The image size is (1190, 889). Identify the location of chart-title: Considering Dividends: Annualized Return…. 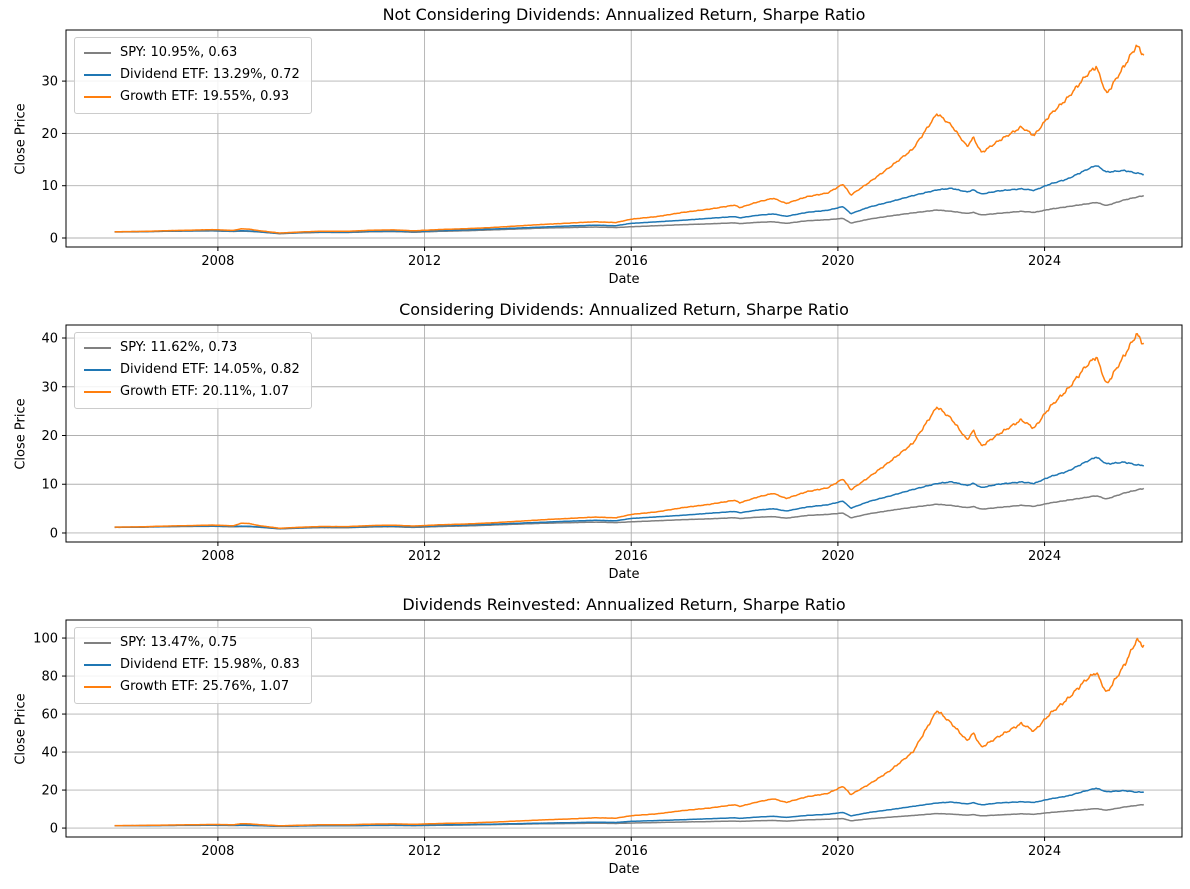
(624, 309).